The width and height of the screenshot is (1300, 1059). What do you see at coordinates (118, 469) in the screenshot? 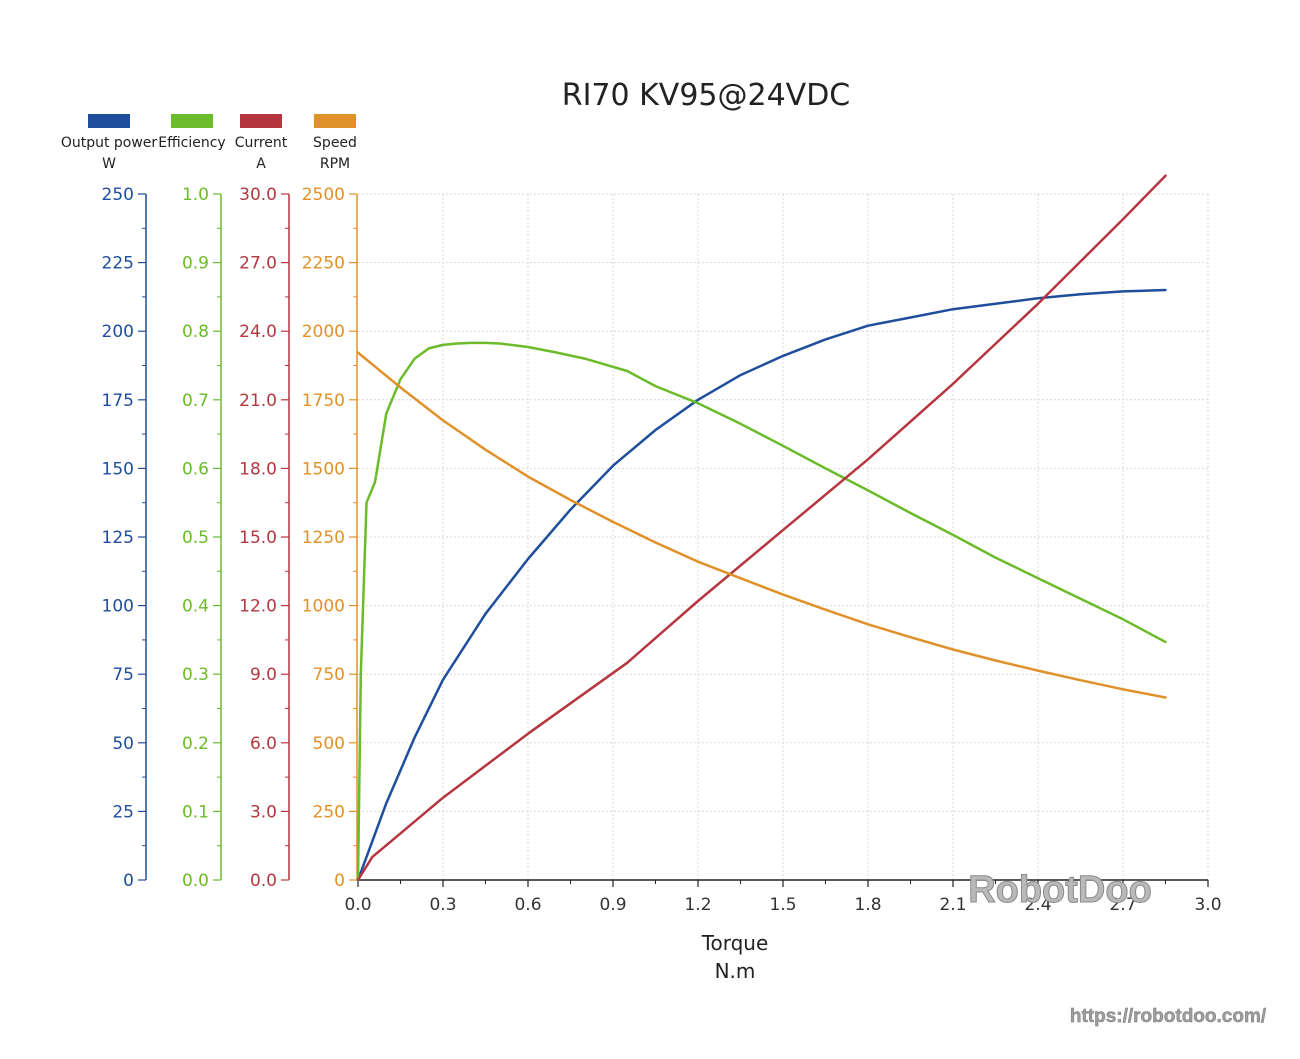
I see `power-tick-label: 150` at bounding box center [118, 469].